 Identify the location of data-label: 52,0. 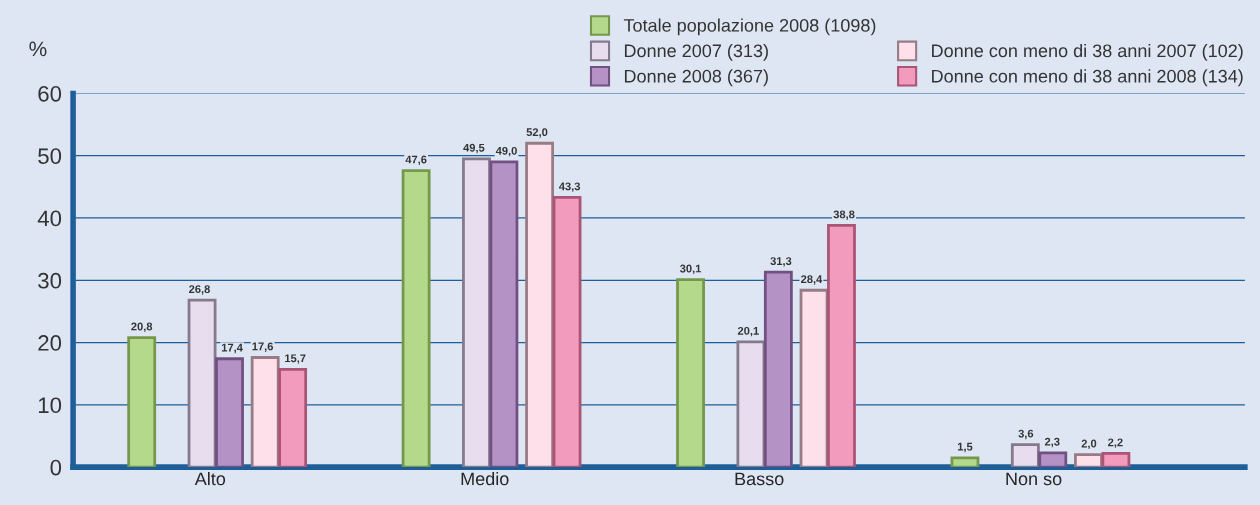
(537, 133).